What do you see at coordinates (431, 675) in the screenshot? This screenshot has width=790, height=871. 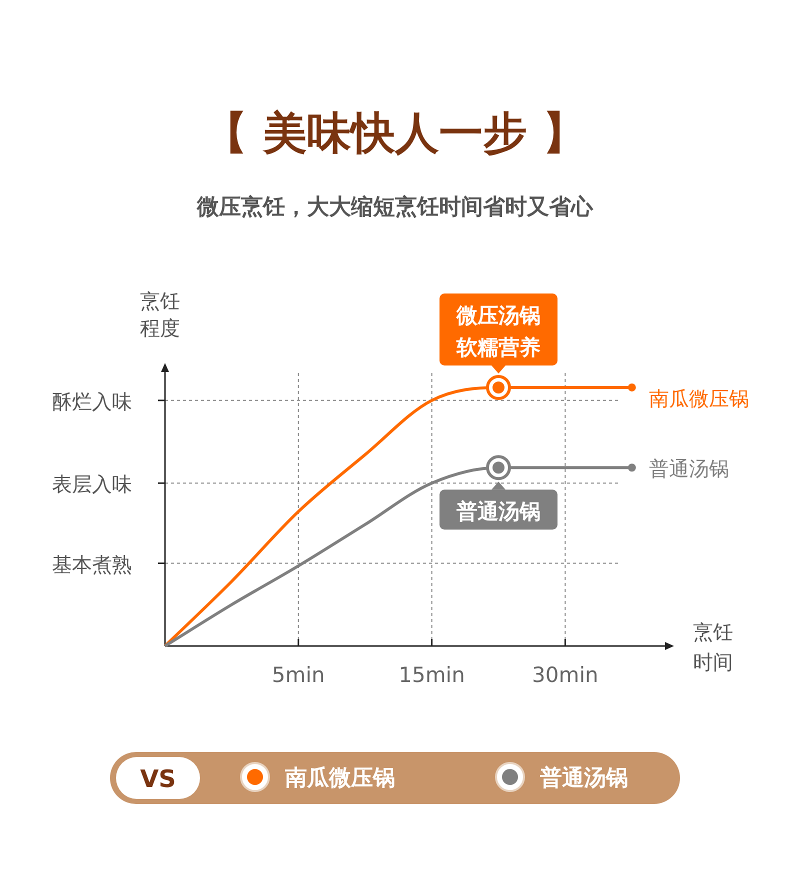 I see `x-tick-label: 15min` at bounding box center [431, 675].